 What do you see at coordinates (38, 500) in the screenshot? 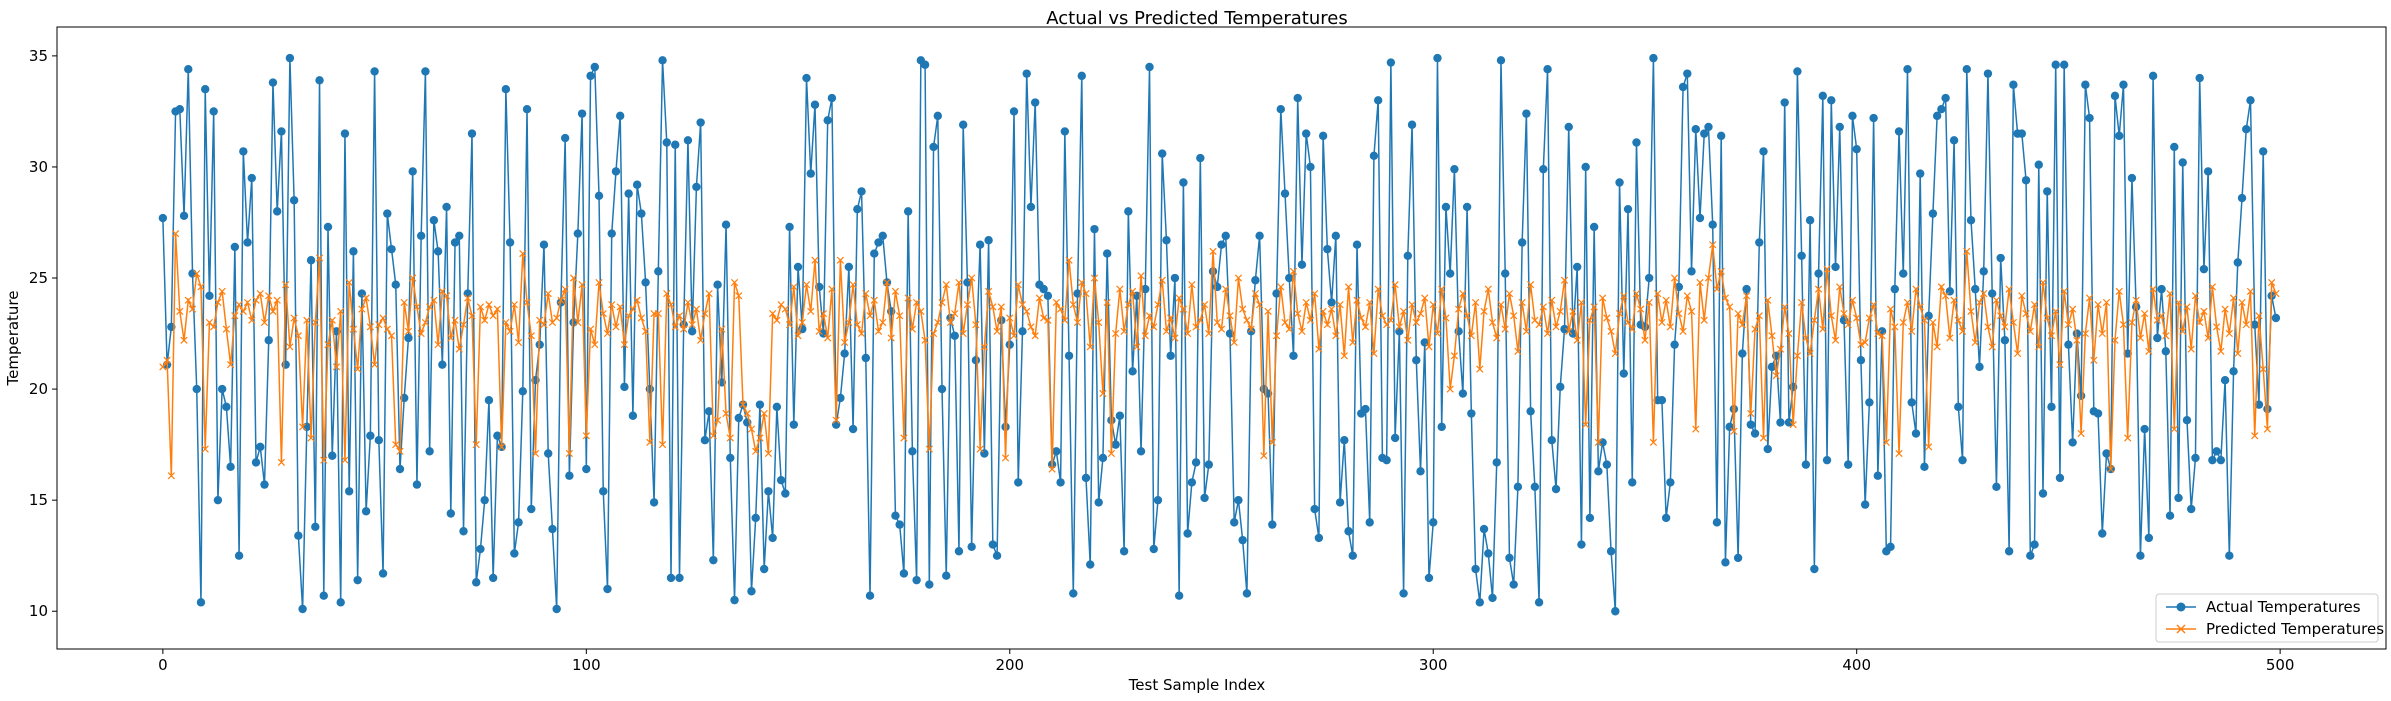
I see `y-tick-label: 15` at bounding box center [38, 500].